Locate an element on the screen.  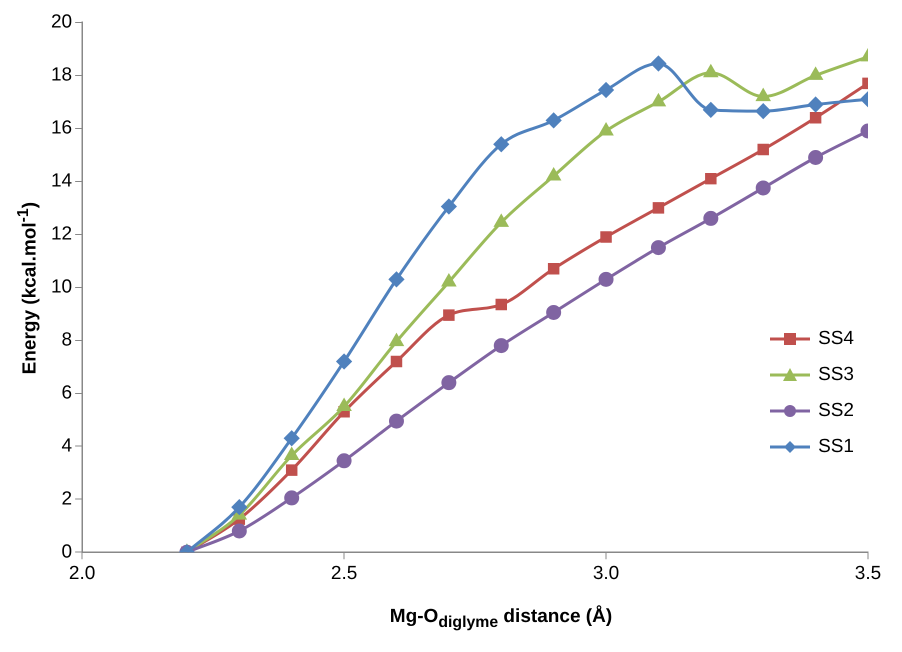
y-tick-label: 10 is located at coordinates (61, 287).